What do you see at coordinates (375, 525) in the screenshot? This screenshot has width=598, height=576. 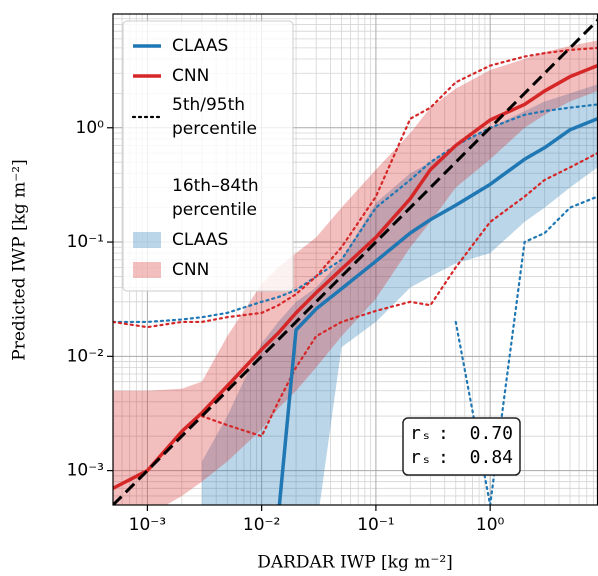 I see `x-tick-label: 10⁻¹` at bounding box center [375, 525].